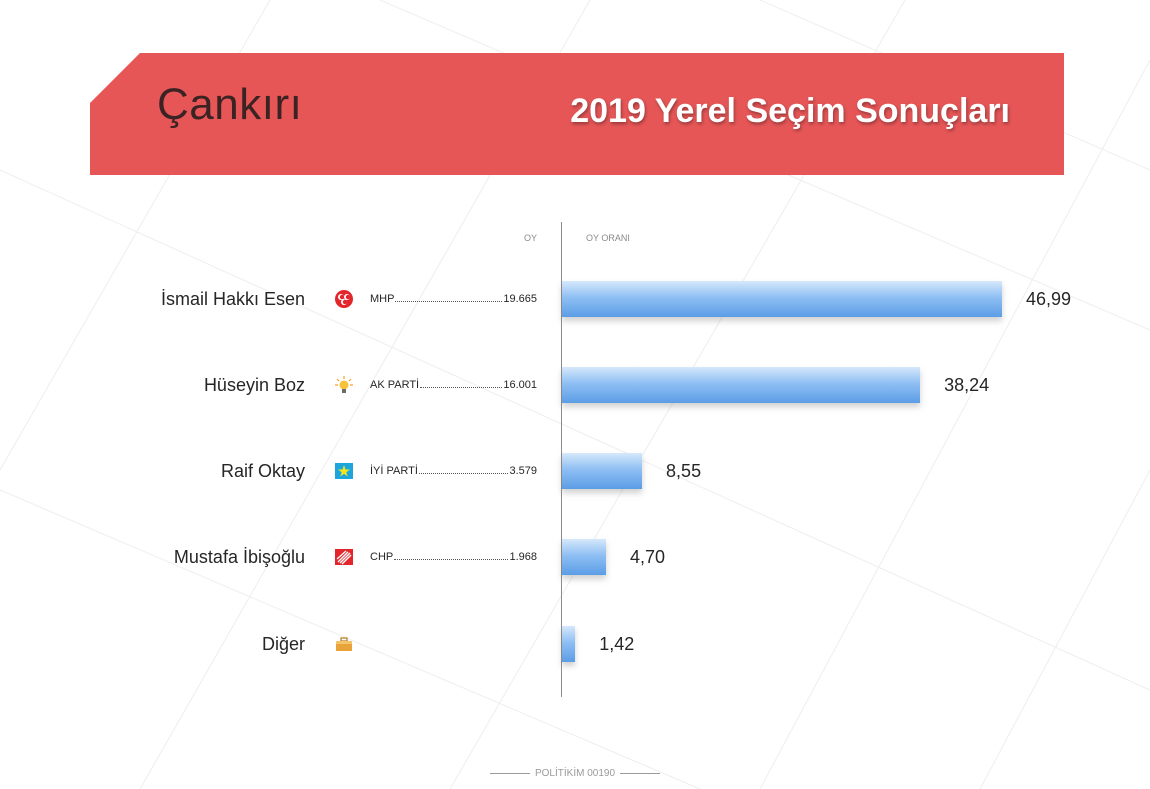 The width and height of the screenshot is (1150, 789). What do you see at coordinates (509, 773) in the screenshot?
I see `footer-rule-left` at bounding box center [509, 773].